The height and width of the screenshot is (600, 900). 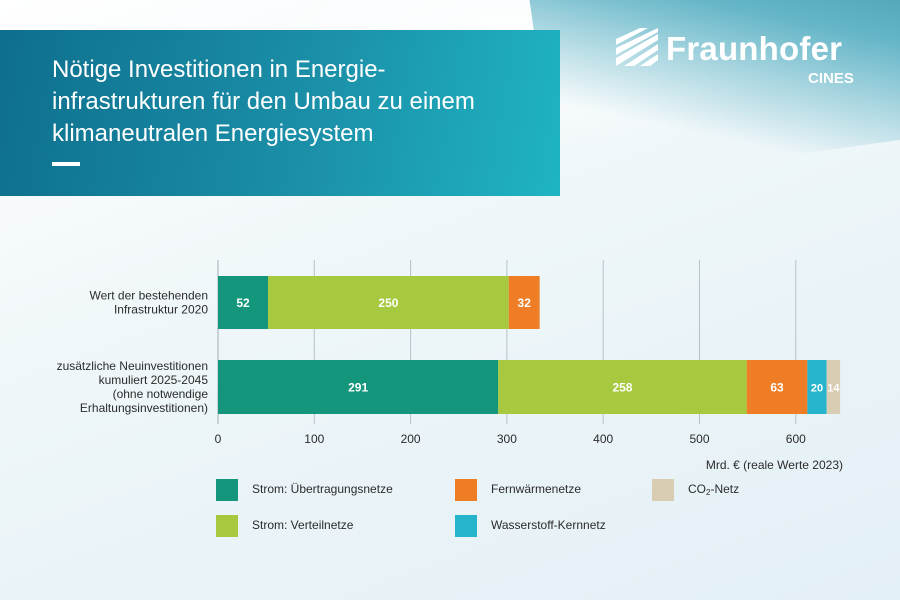 What do you see at coordinates (699, 439) in the screenshot?
I see `x-tick-label: 500` at bounding box center [699, 439].